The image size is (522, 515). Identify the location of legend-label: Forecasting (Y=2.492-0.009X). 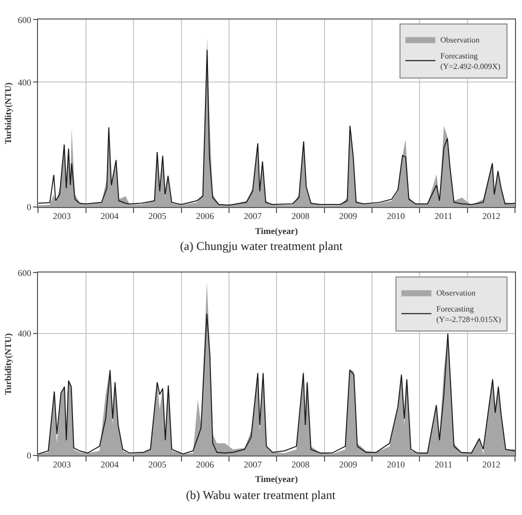
(470, 61).